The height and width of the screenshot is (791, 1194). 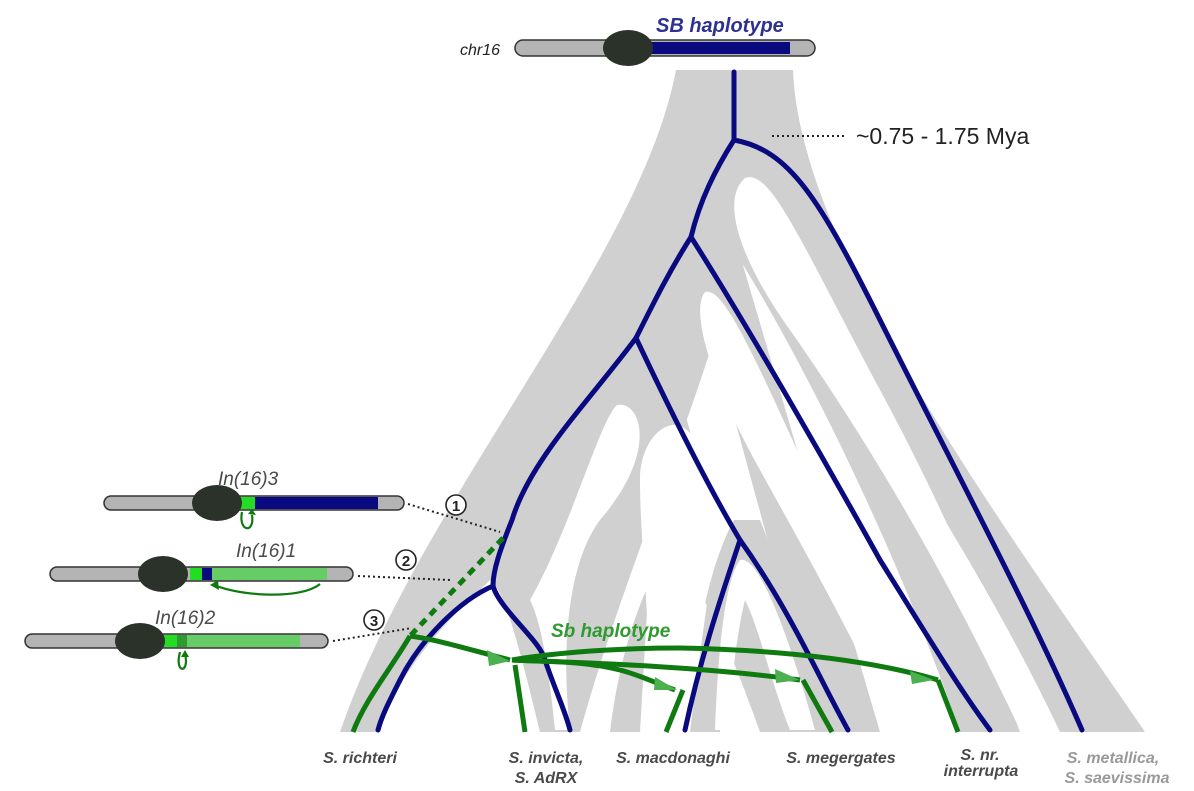 I want to click on species-label: S. richteri, so click(x=360, y=758).